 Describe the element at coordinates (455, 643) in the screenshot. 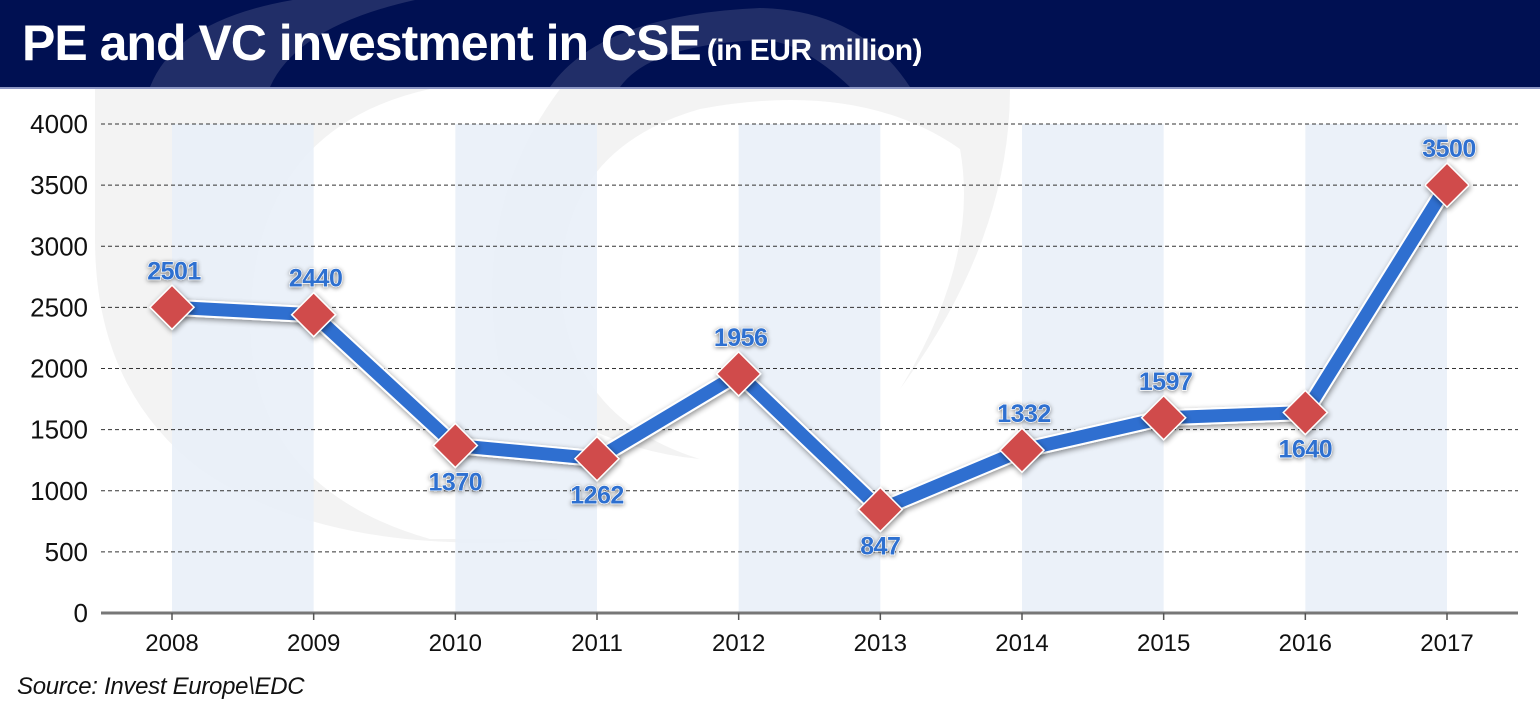

I see `x-tick-label: 2010` at that location.